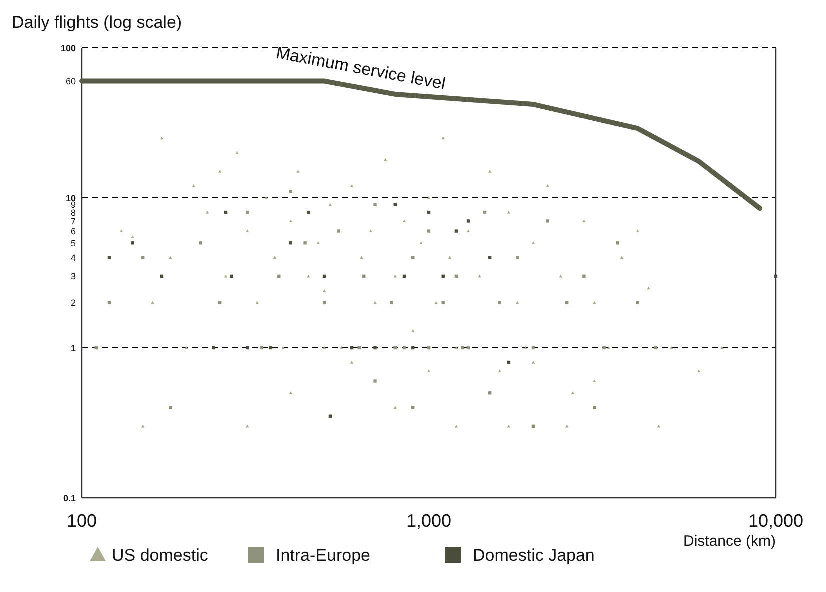 The image size is (826, 592). Describe the element at coordinates (323, 555) in the screenshot. I see `legend-label: Intra-Europe` at that location.